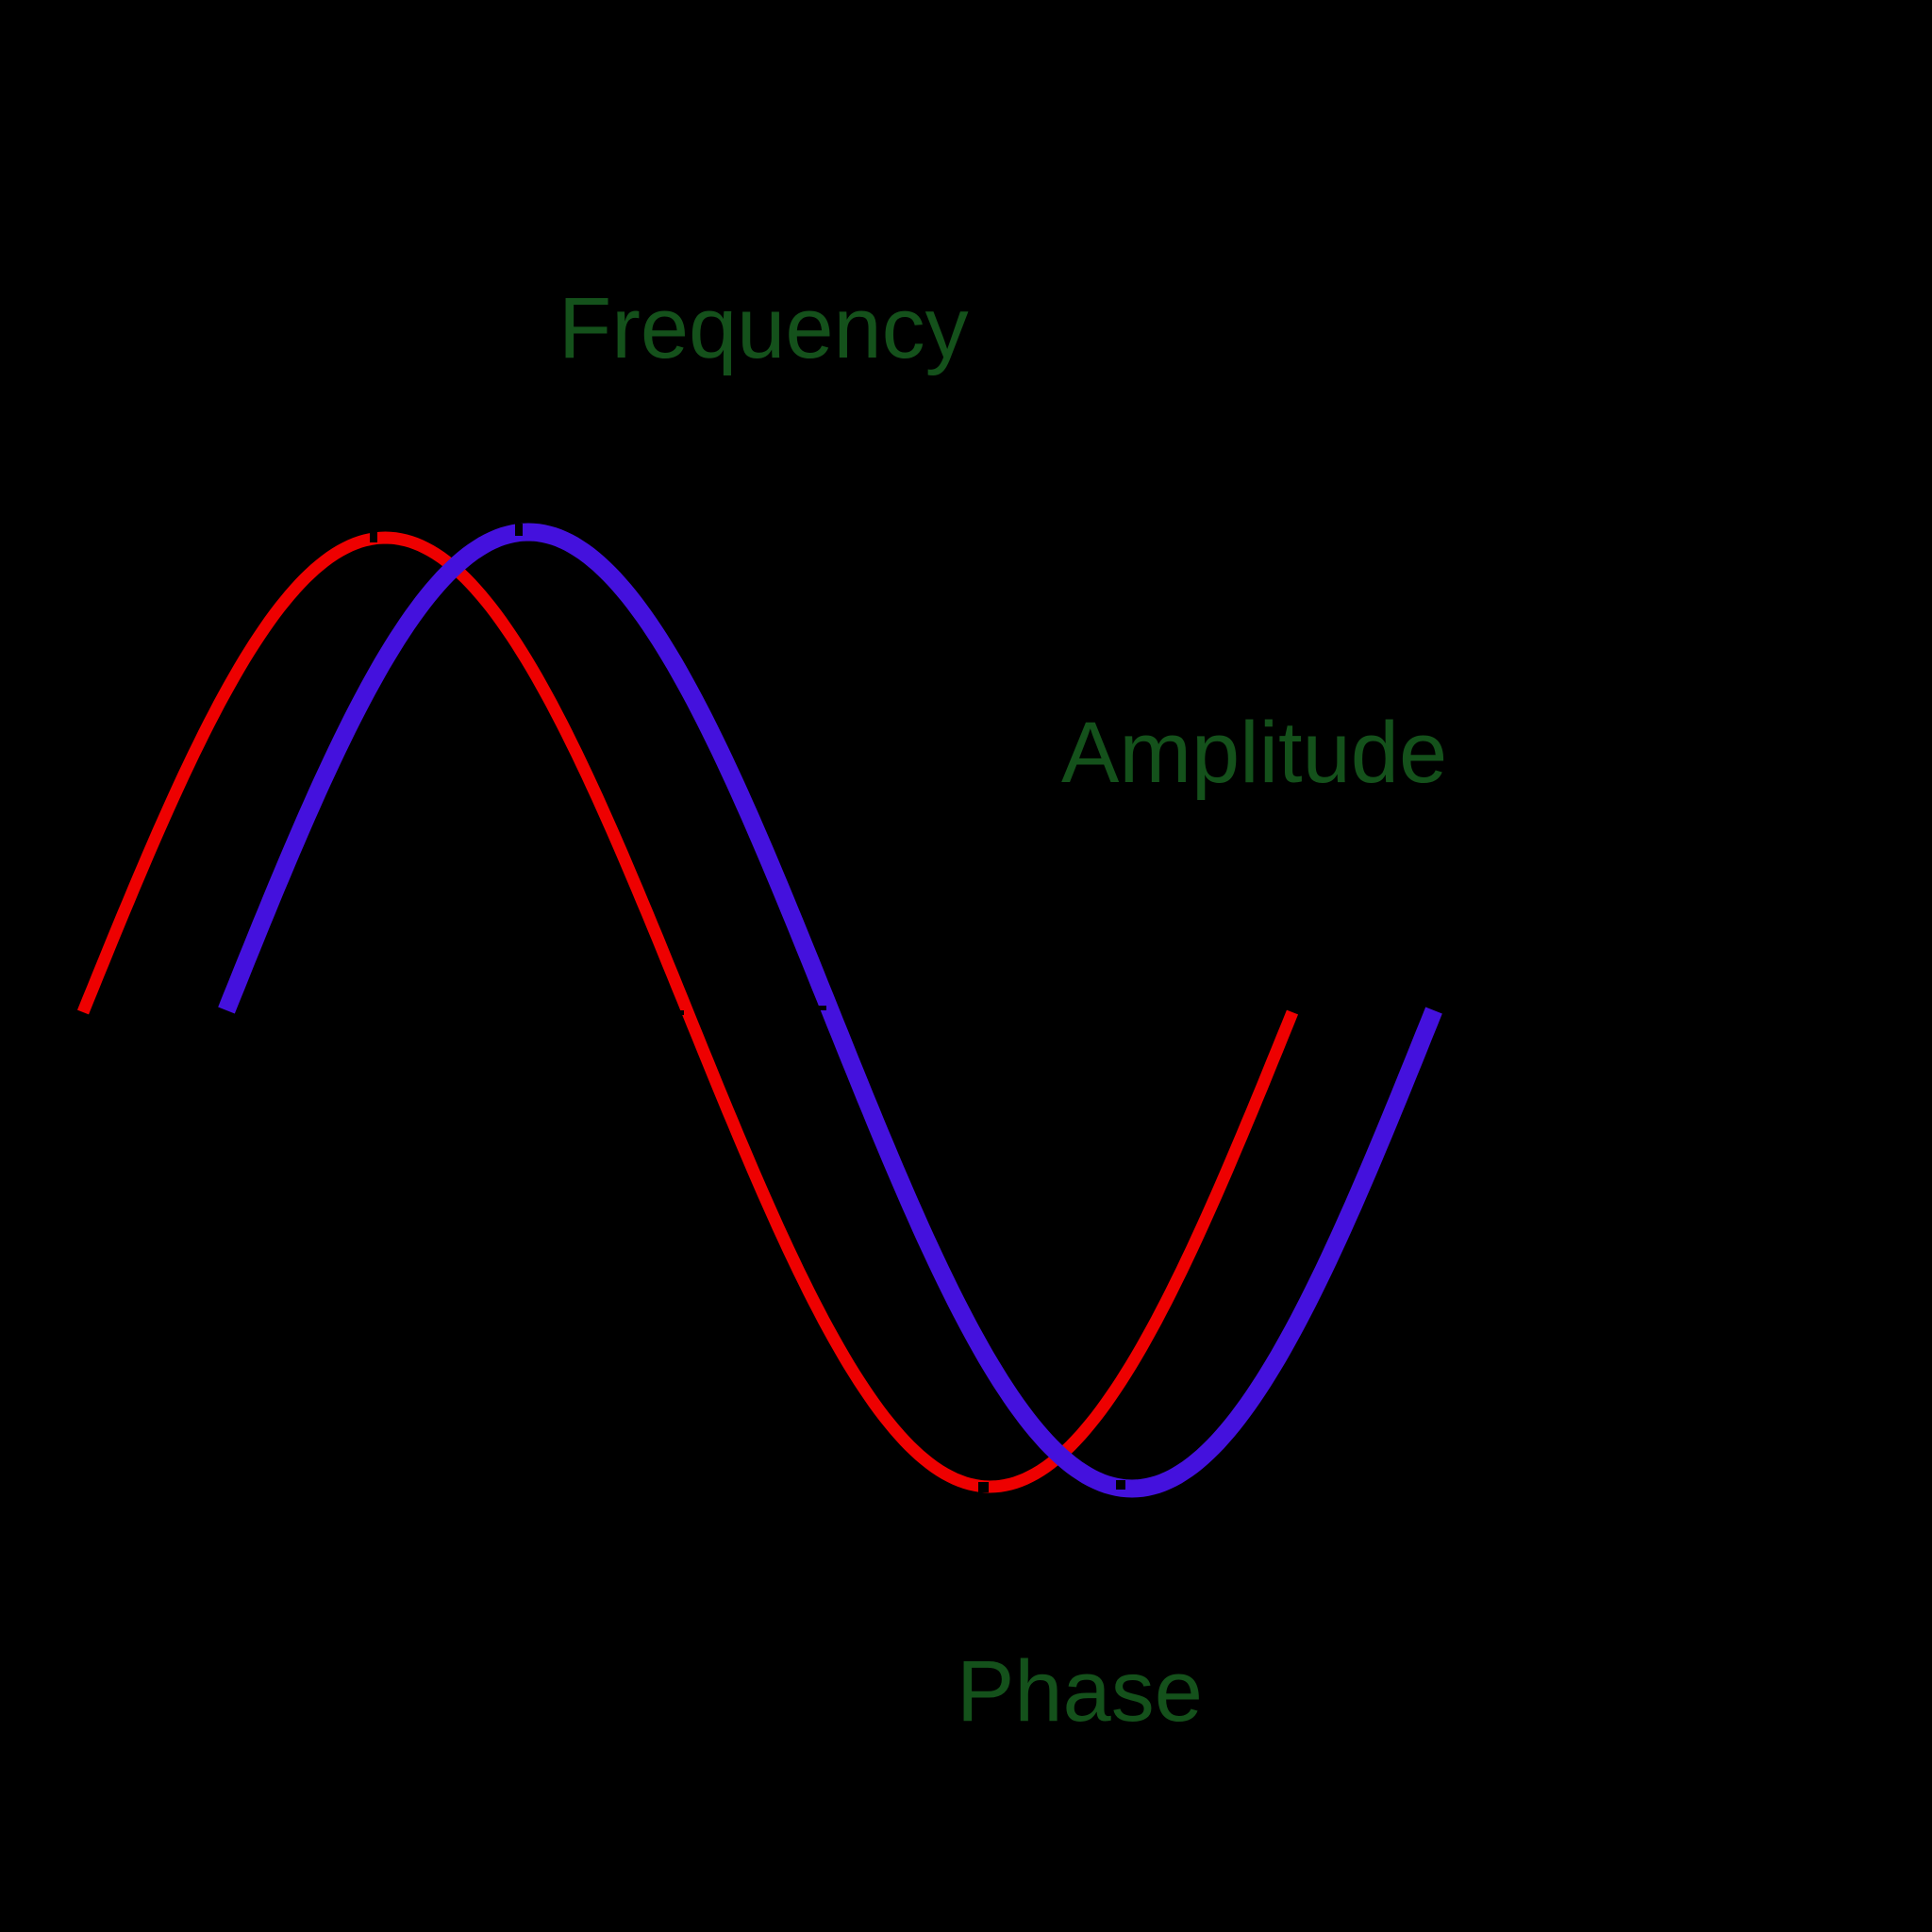 This screenshot has height=1932, width=1932. What do you see at coordinates (671, 1013) in the screenshot?
I see `red-midline-tick` at bounding box center [671, 1013].